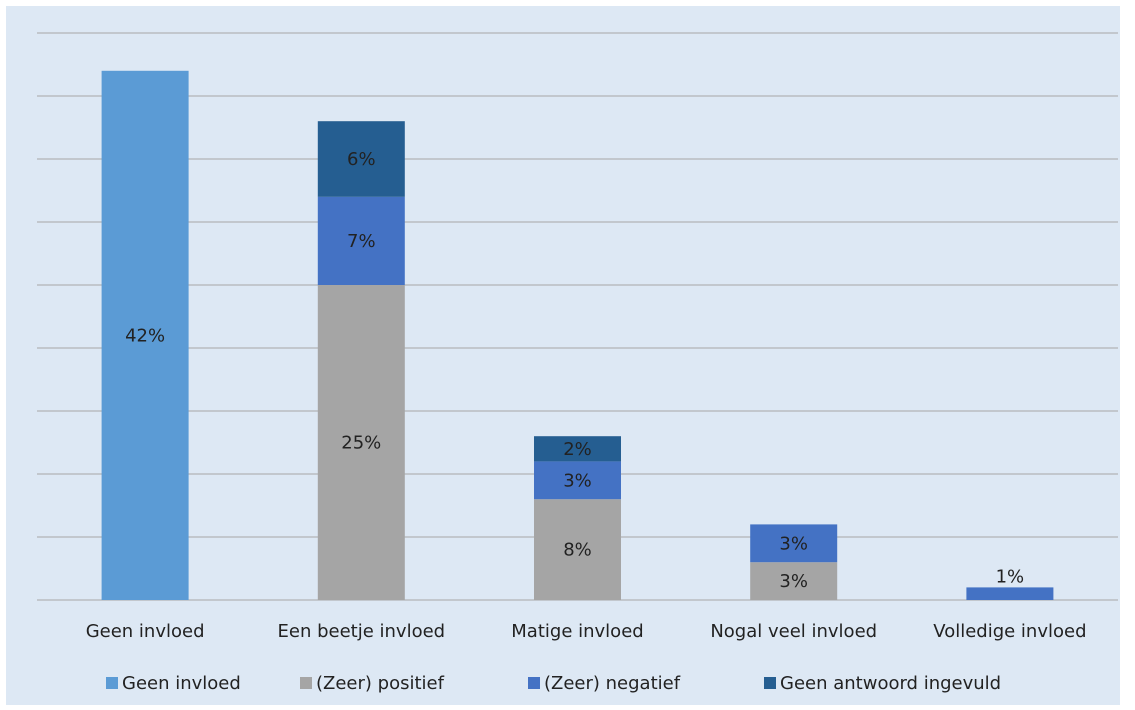  Describe the element at coordinates (1010, 576) in the screenshot. I see `data-label: 1%` at that location.